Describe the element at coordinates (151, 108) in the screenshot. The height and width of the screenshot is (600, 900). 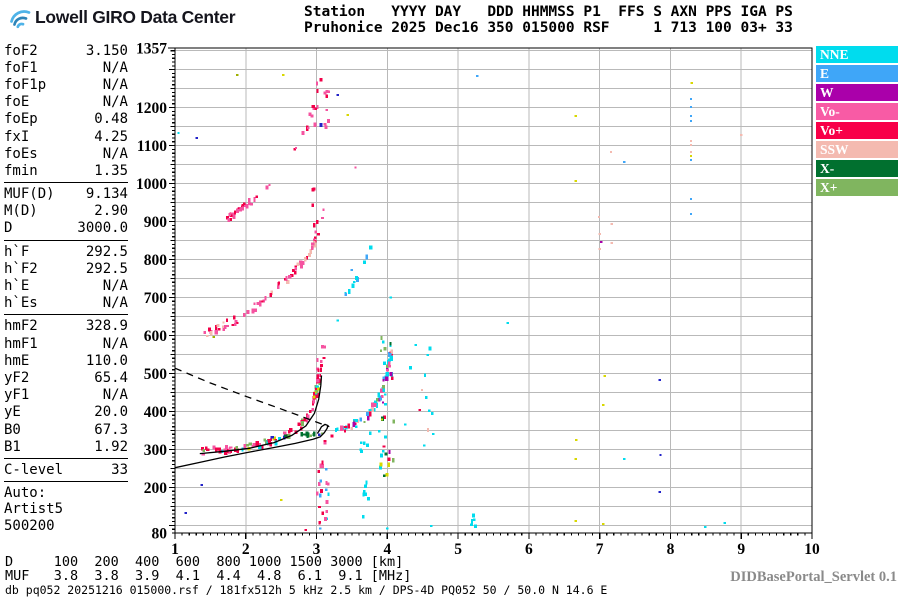
I see `y-tick-label: 1200` at that location.